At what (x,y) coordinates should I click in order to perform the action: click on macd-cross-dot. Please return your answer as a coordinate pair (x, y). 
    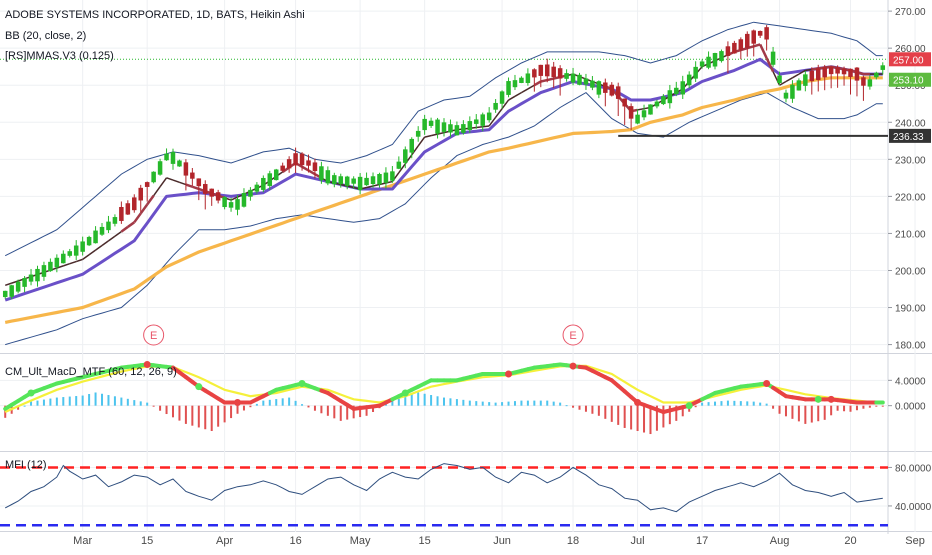
    Looking at the image, I should click on (405, 393).